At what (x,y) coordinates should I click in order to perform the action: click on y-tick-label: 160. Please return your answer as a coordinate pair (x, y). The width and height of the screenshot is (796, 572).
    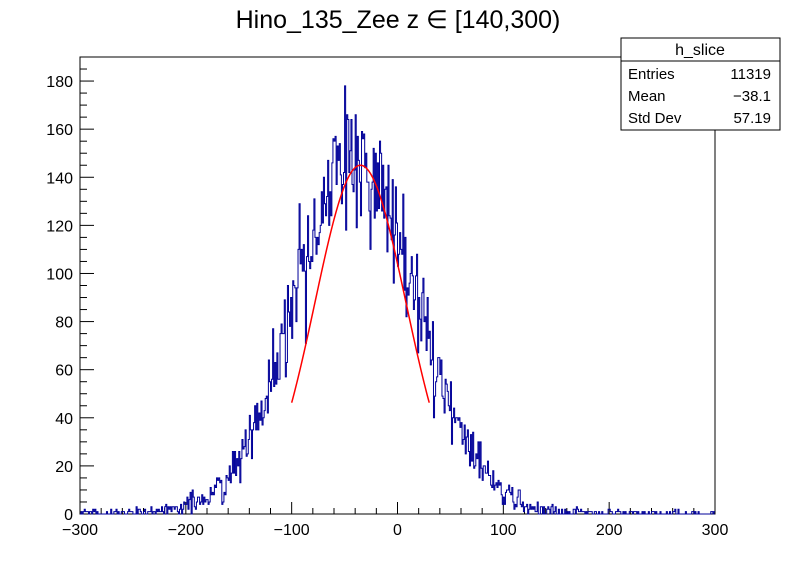
    Looking at the image, I should click on (59, 130).